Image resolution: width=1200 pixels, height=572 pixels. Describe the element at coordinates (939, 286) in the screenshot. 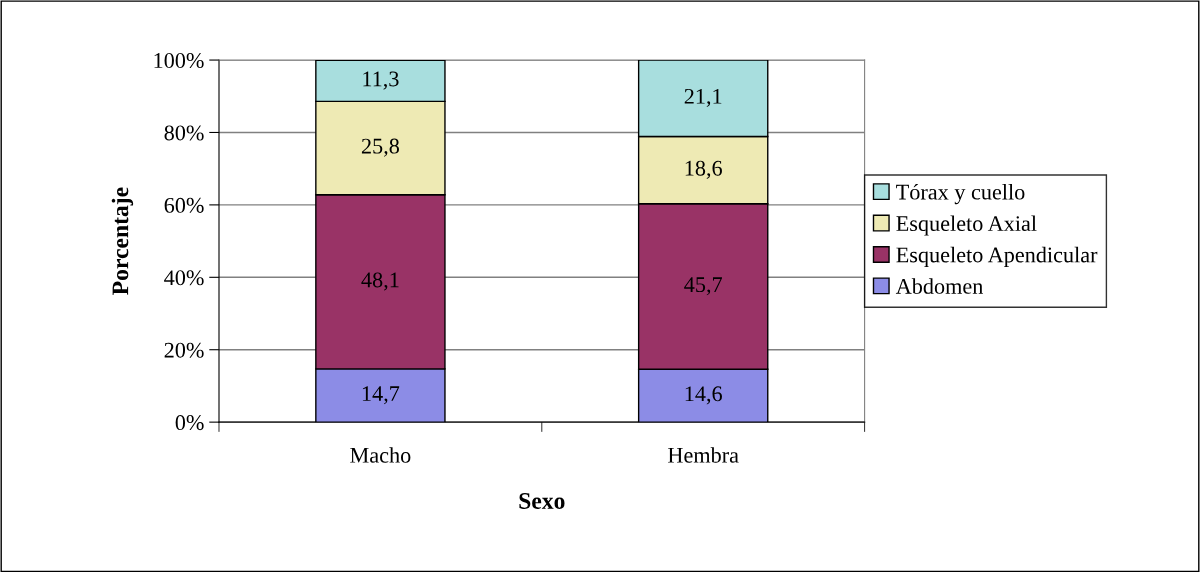

I see `legend-label: Abdomen` at that location.